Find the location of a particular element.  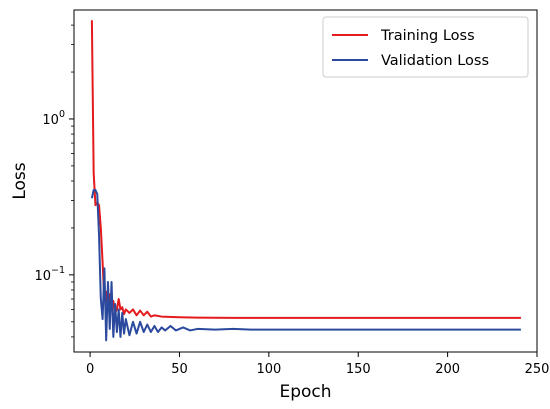

x-tick-label: 0 is located at coordinates (90, 369).